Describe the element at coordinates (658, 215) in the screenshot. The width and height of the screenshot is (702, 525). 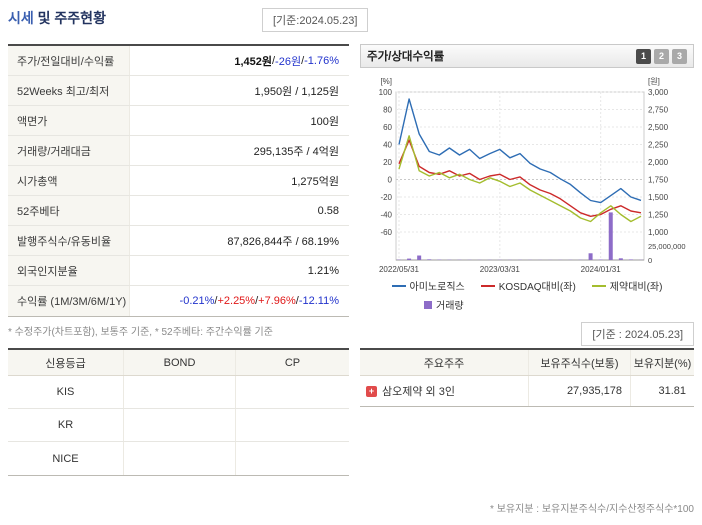
I see `svg-text: 1,250` at that location.